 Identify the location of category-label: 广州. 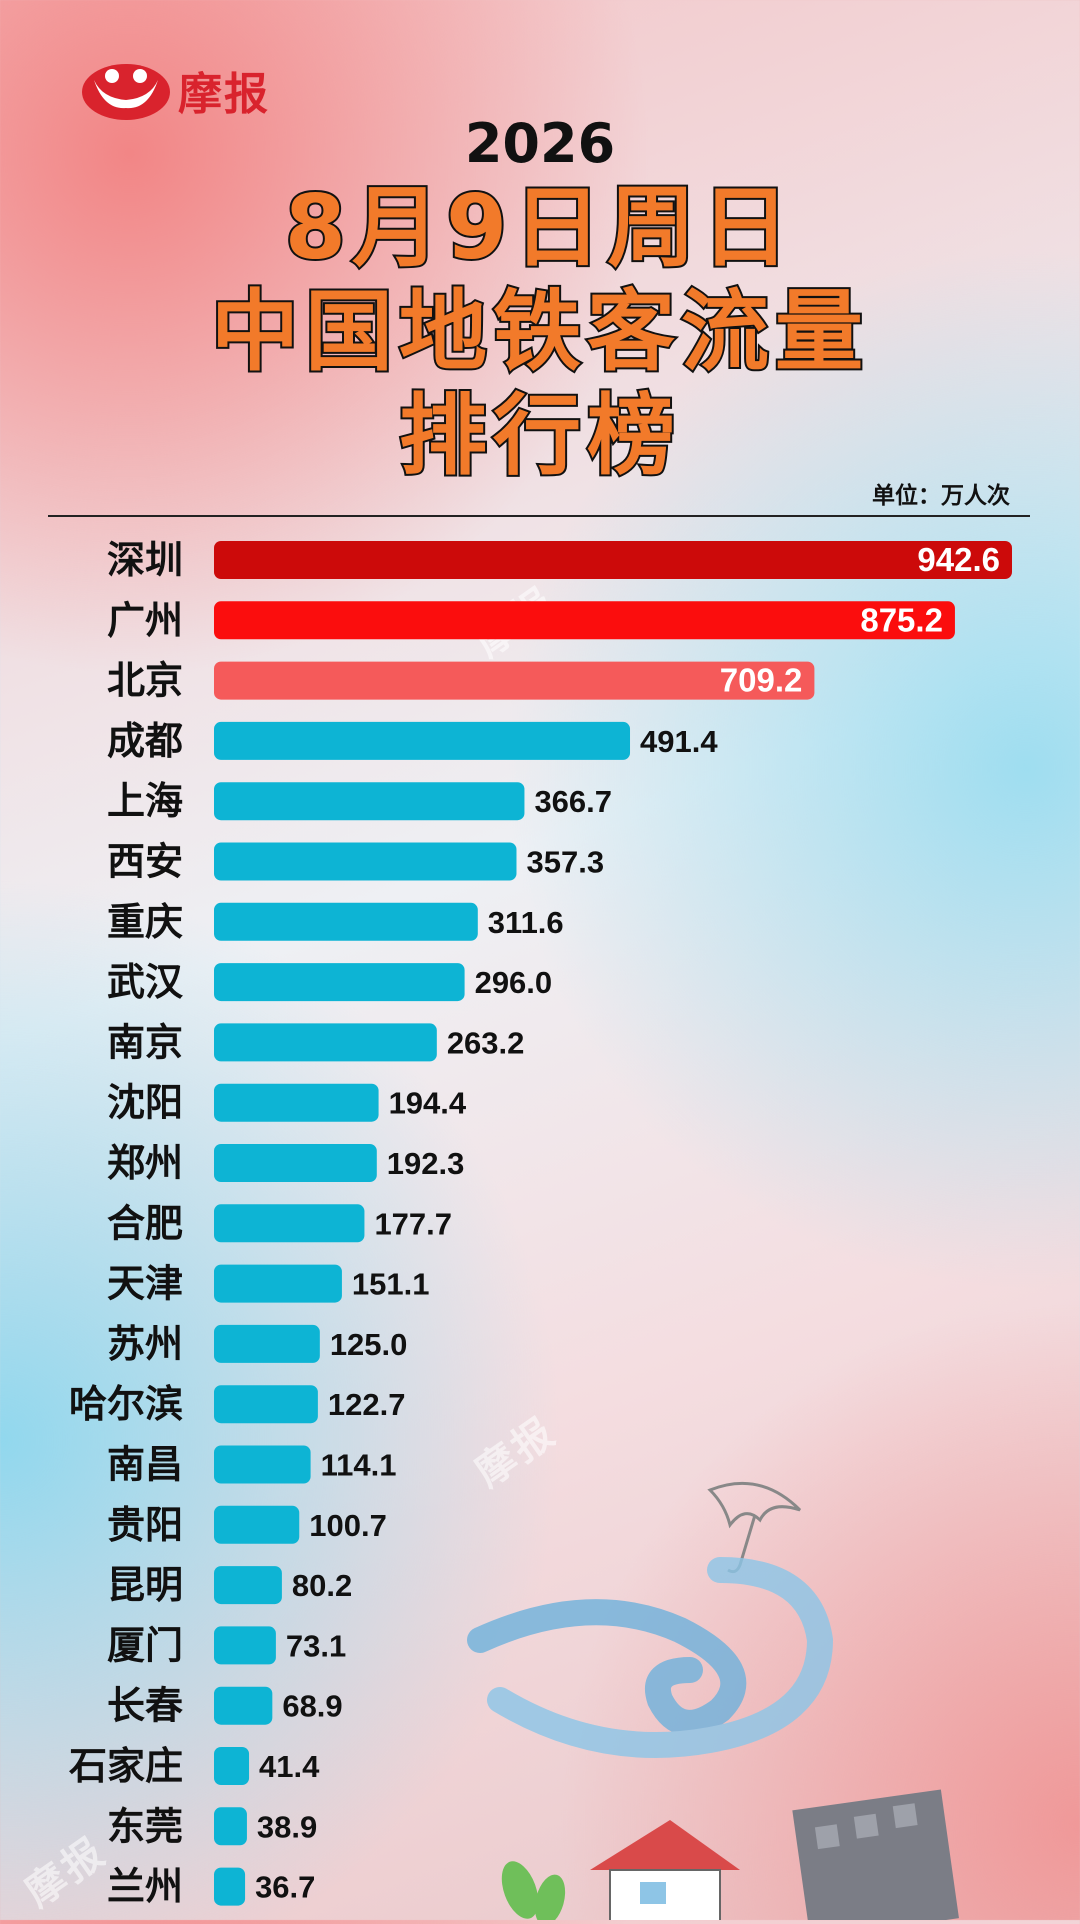
(145, 620).